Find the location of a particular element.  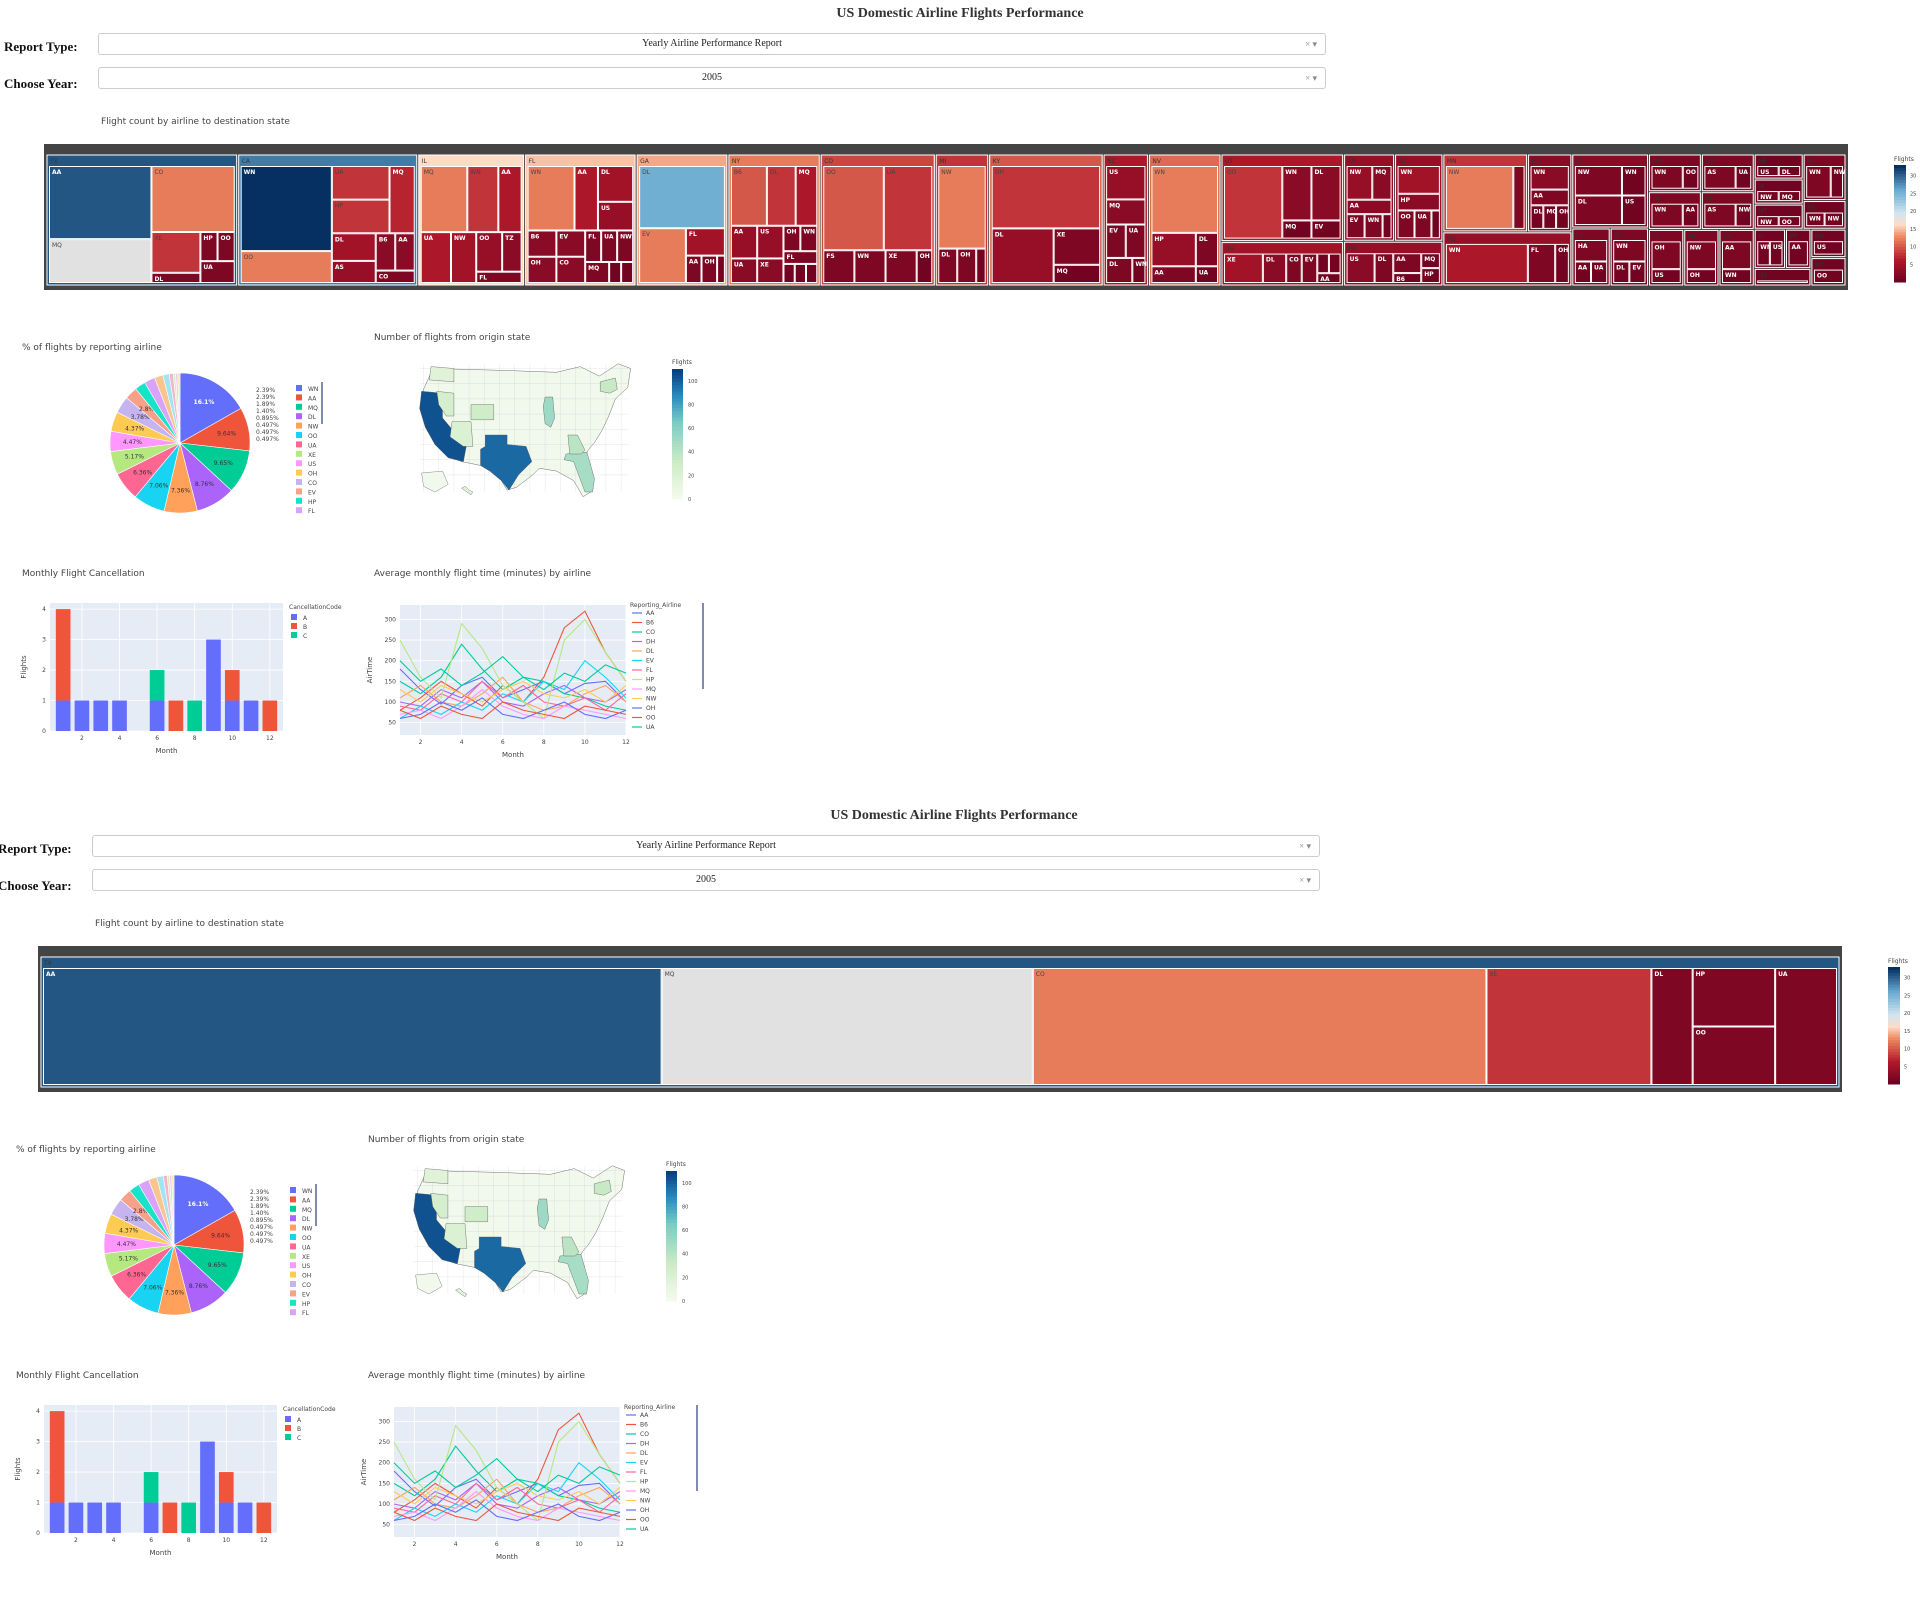

treemap-state-label: FL is located at coordinates (532, 161).